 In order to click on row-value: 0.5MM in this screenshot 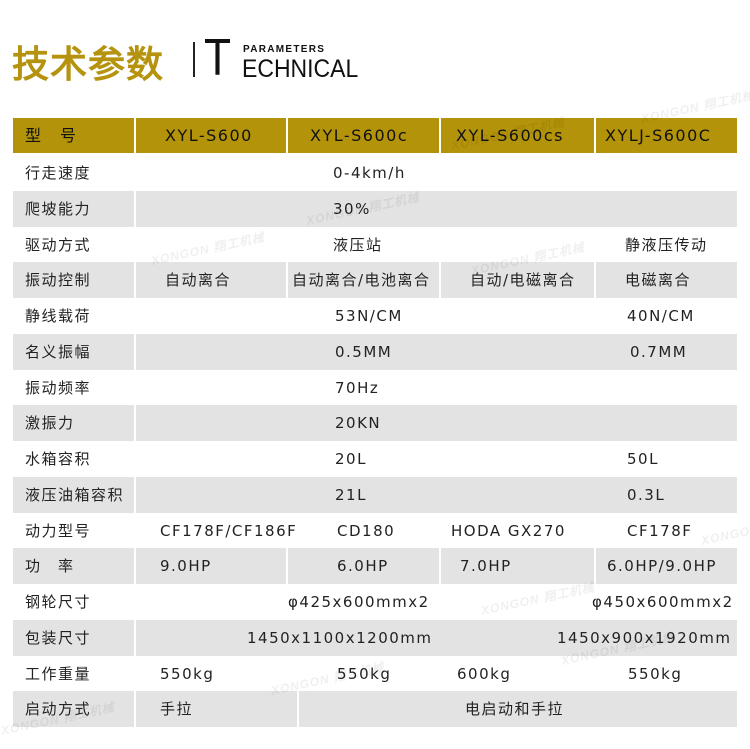, I will do `click(364, 351)`.